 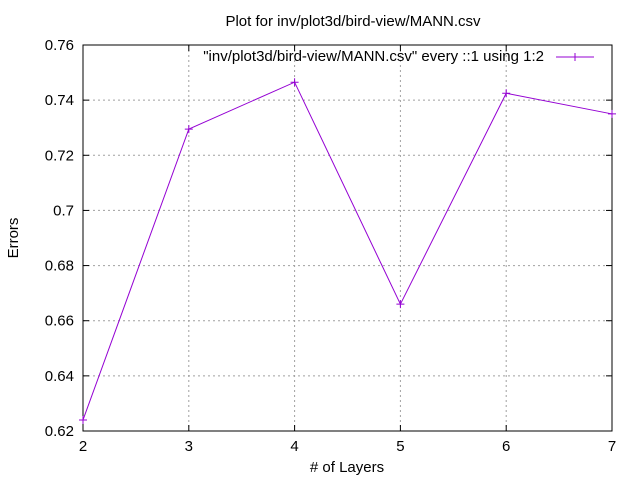 I want to click on x-tick-label: 5, so click(x=400, y=446).